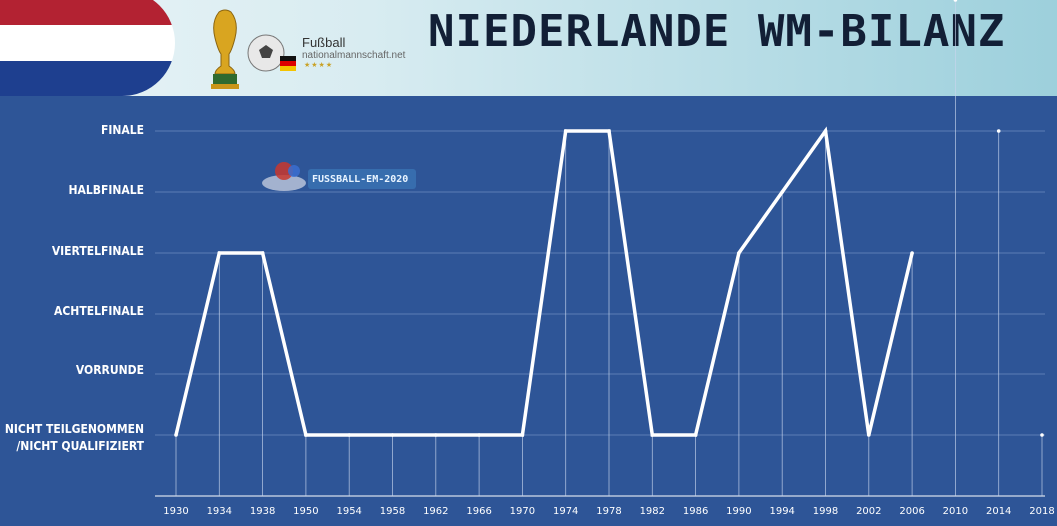  Describe the element at coordinates (74, 437) in the screenshot. I see `y-tick-label: NICHT TEILGENOMMEN /NICHT QUALIFIZIERT` at that location.